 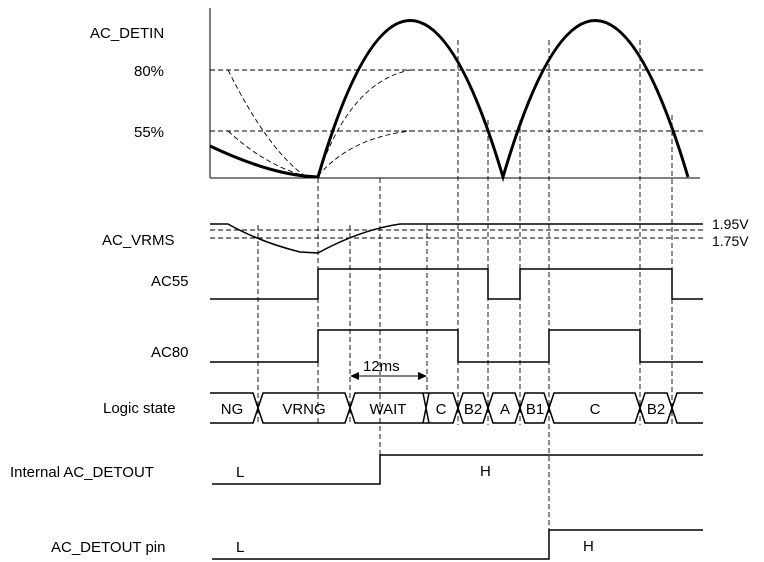 I want to click on vrms-195-label: 1.95V, so click(x=730, y=224).